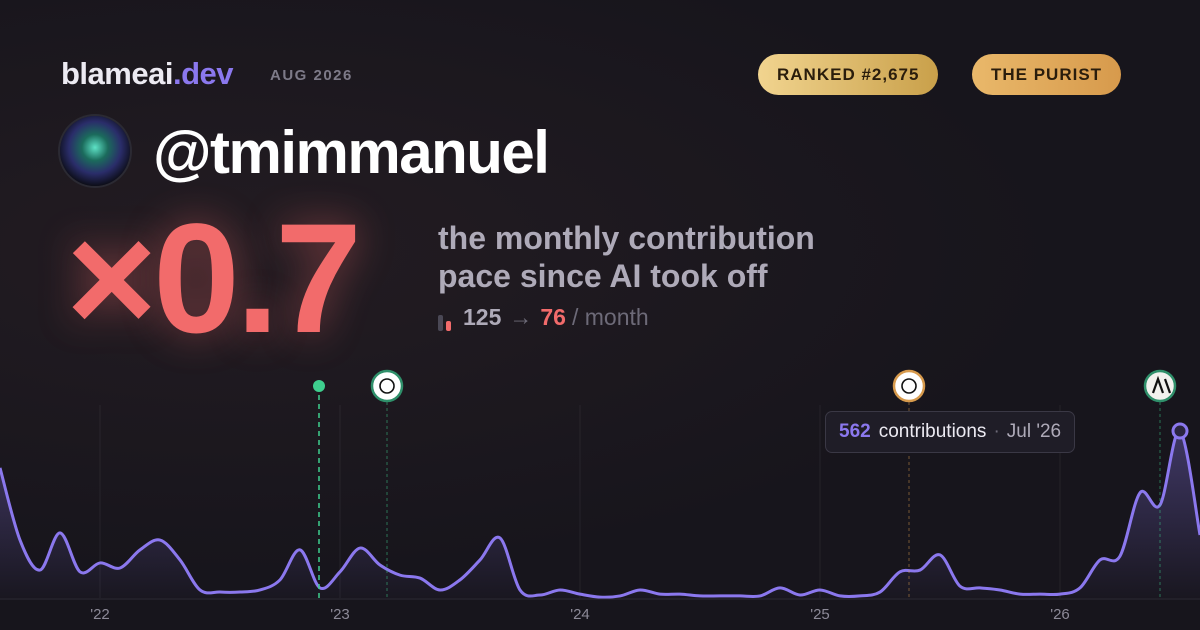 The height and width of the screenshot is (630, 1200). I want to click on description: the monthly contribution, so click(626, 238).